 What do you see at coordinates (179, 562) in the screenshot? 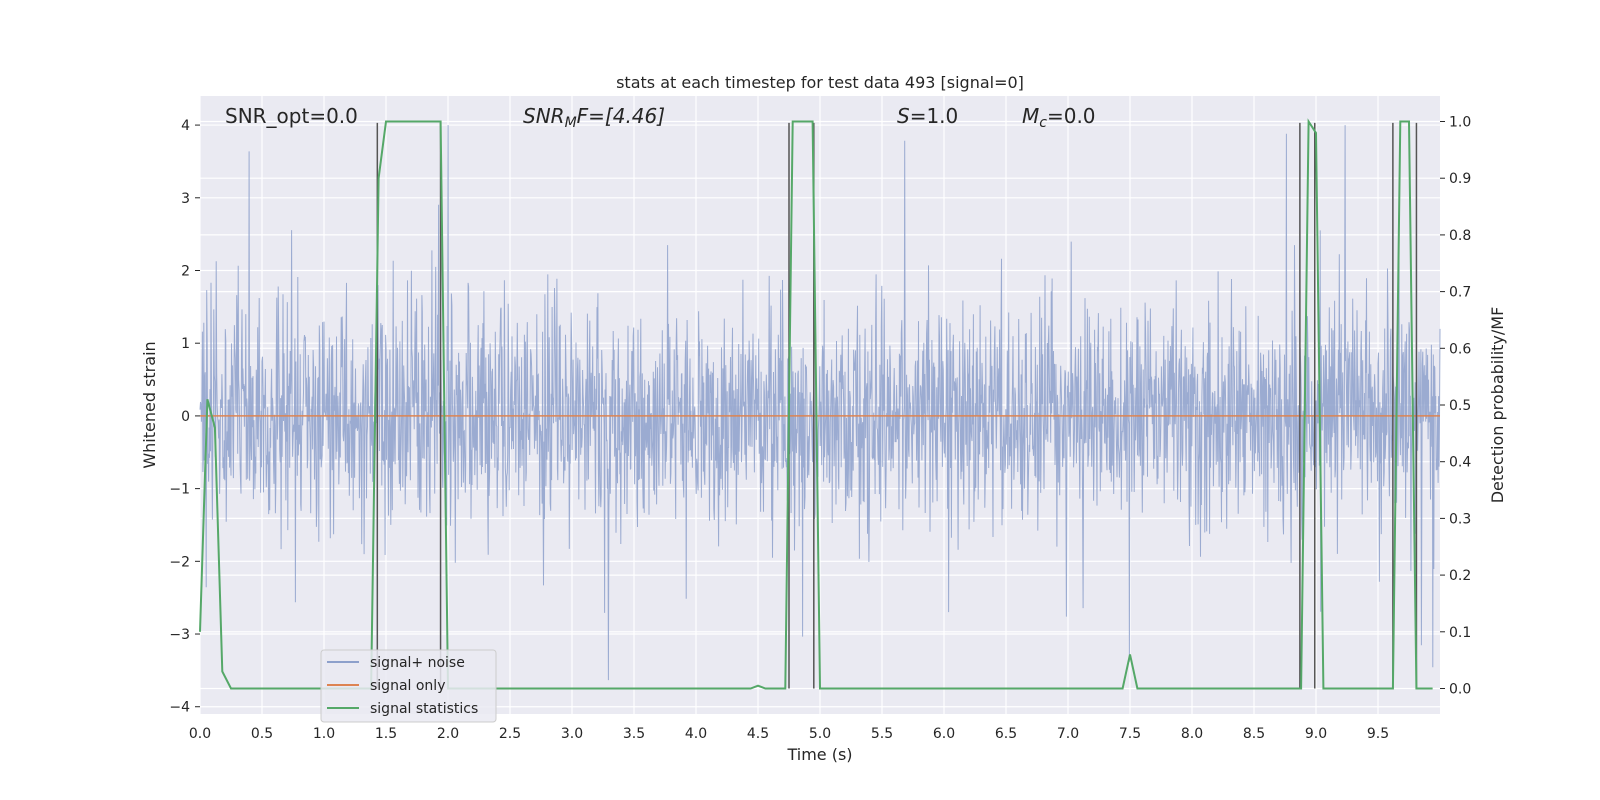
I see `y-tick-label: −2` at bounding box center [179, 562].